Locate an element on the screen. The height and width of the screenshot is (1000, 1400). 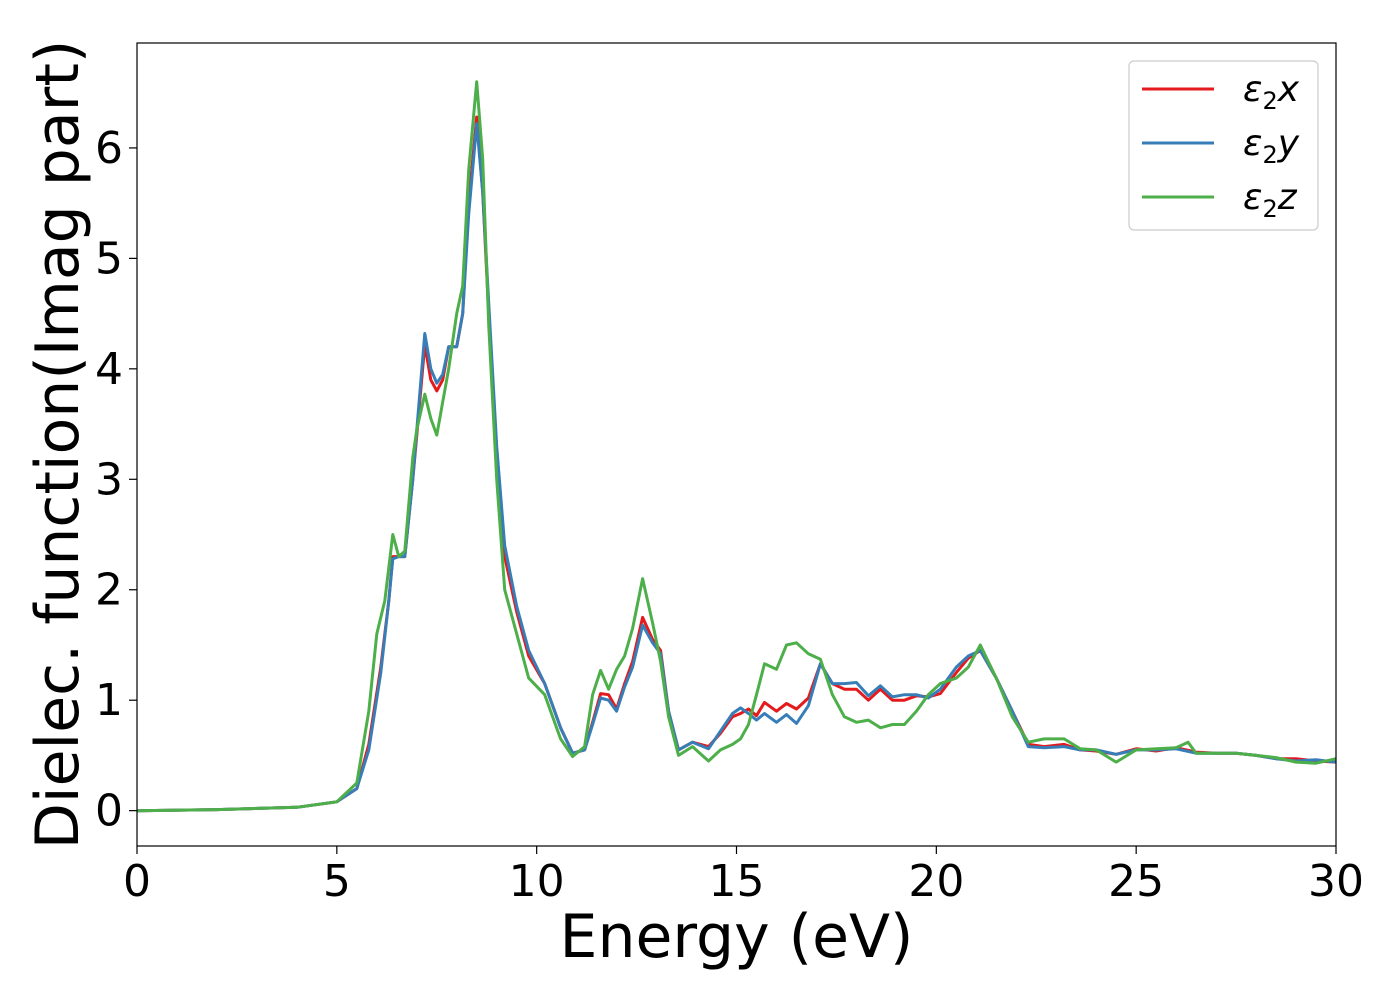
y-axis: 0 1 2 3 4 5 6 is located at coordinates (116, 480).